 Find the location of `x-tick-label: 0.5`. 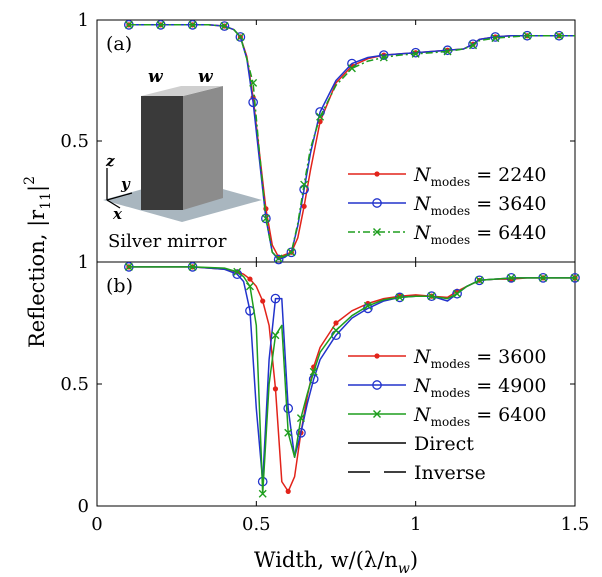

x-tick-label: 0.5 is located at coordinates (256, 524).